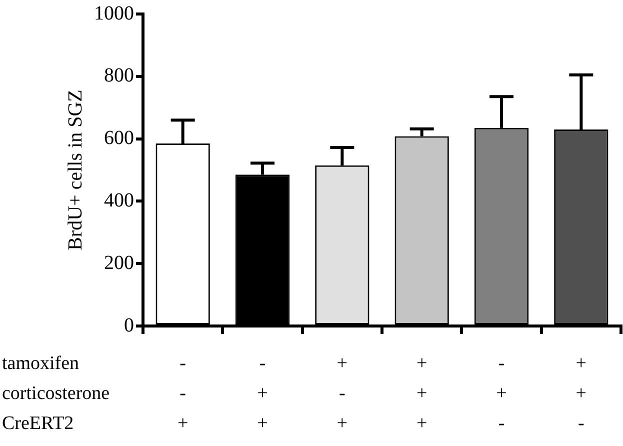 Image resolution: width=623 pixels, height=446 pixels. What do you see at coordinates (342, 393) in the screenshot?
I see `x-tick-label: + - +` at bounding box center [342, 393].